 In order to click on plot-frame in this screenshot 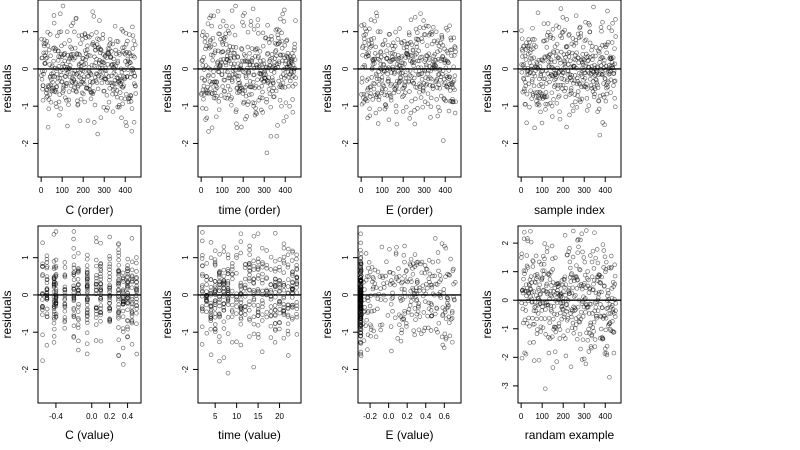, I will do `click(569, 89)`.